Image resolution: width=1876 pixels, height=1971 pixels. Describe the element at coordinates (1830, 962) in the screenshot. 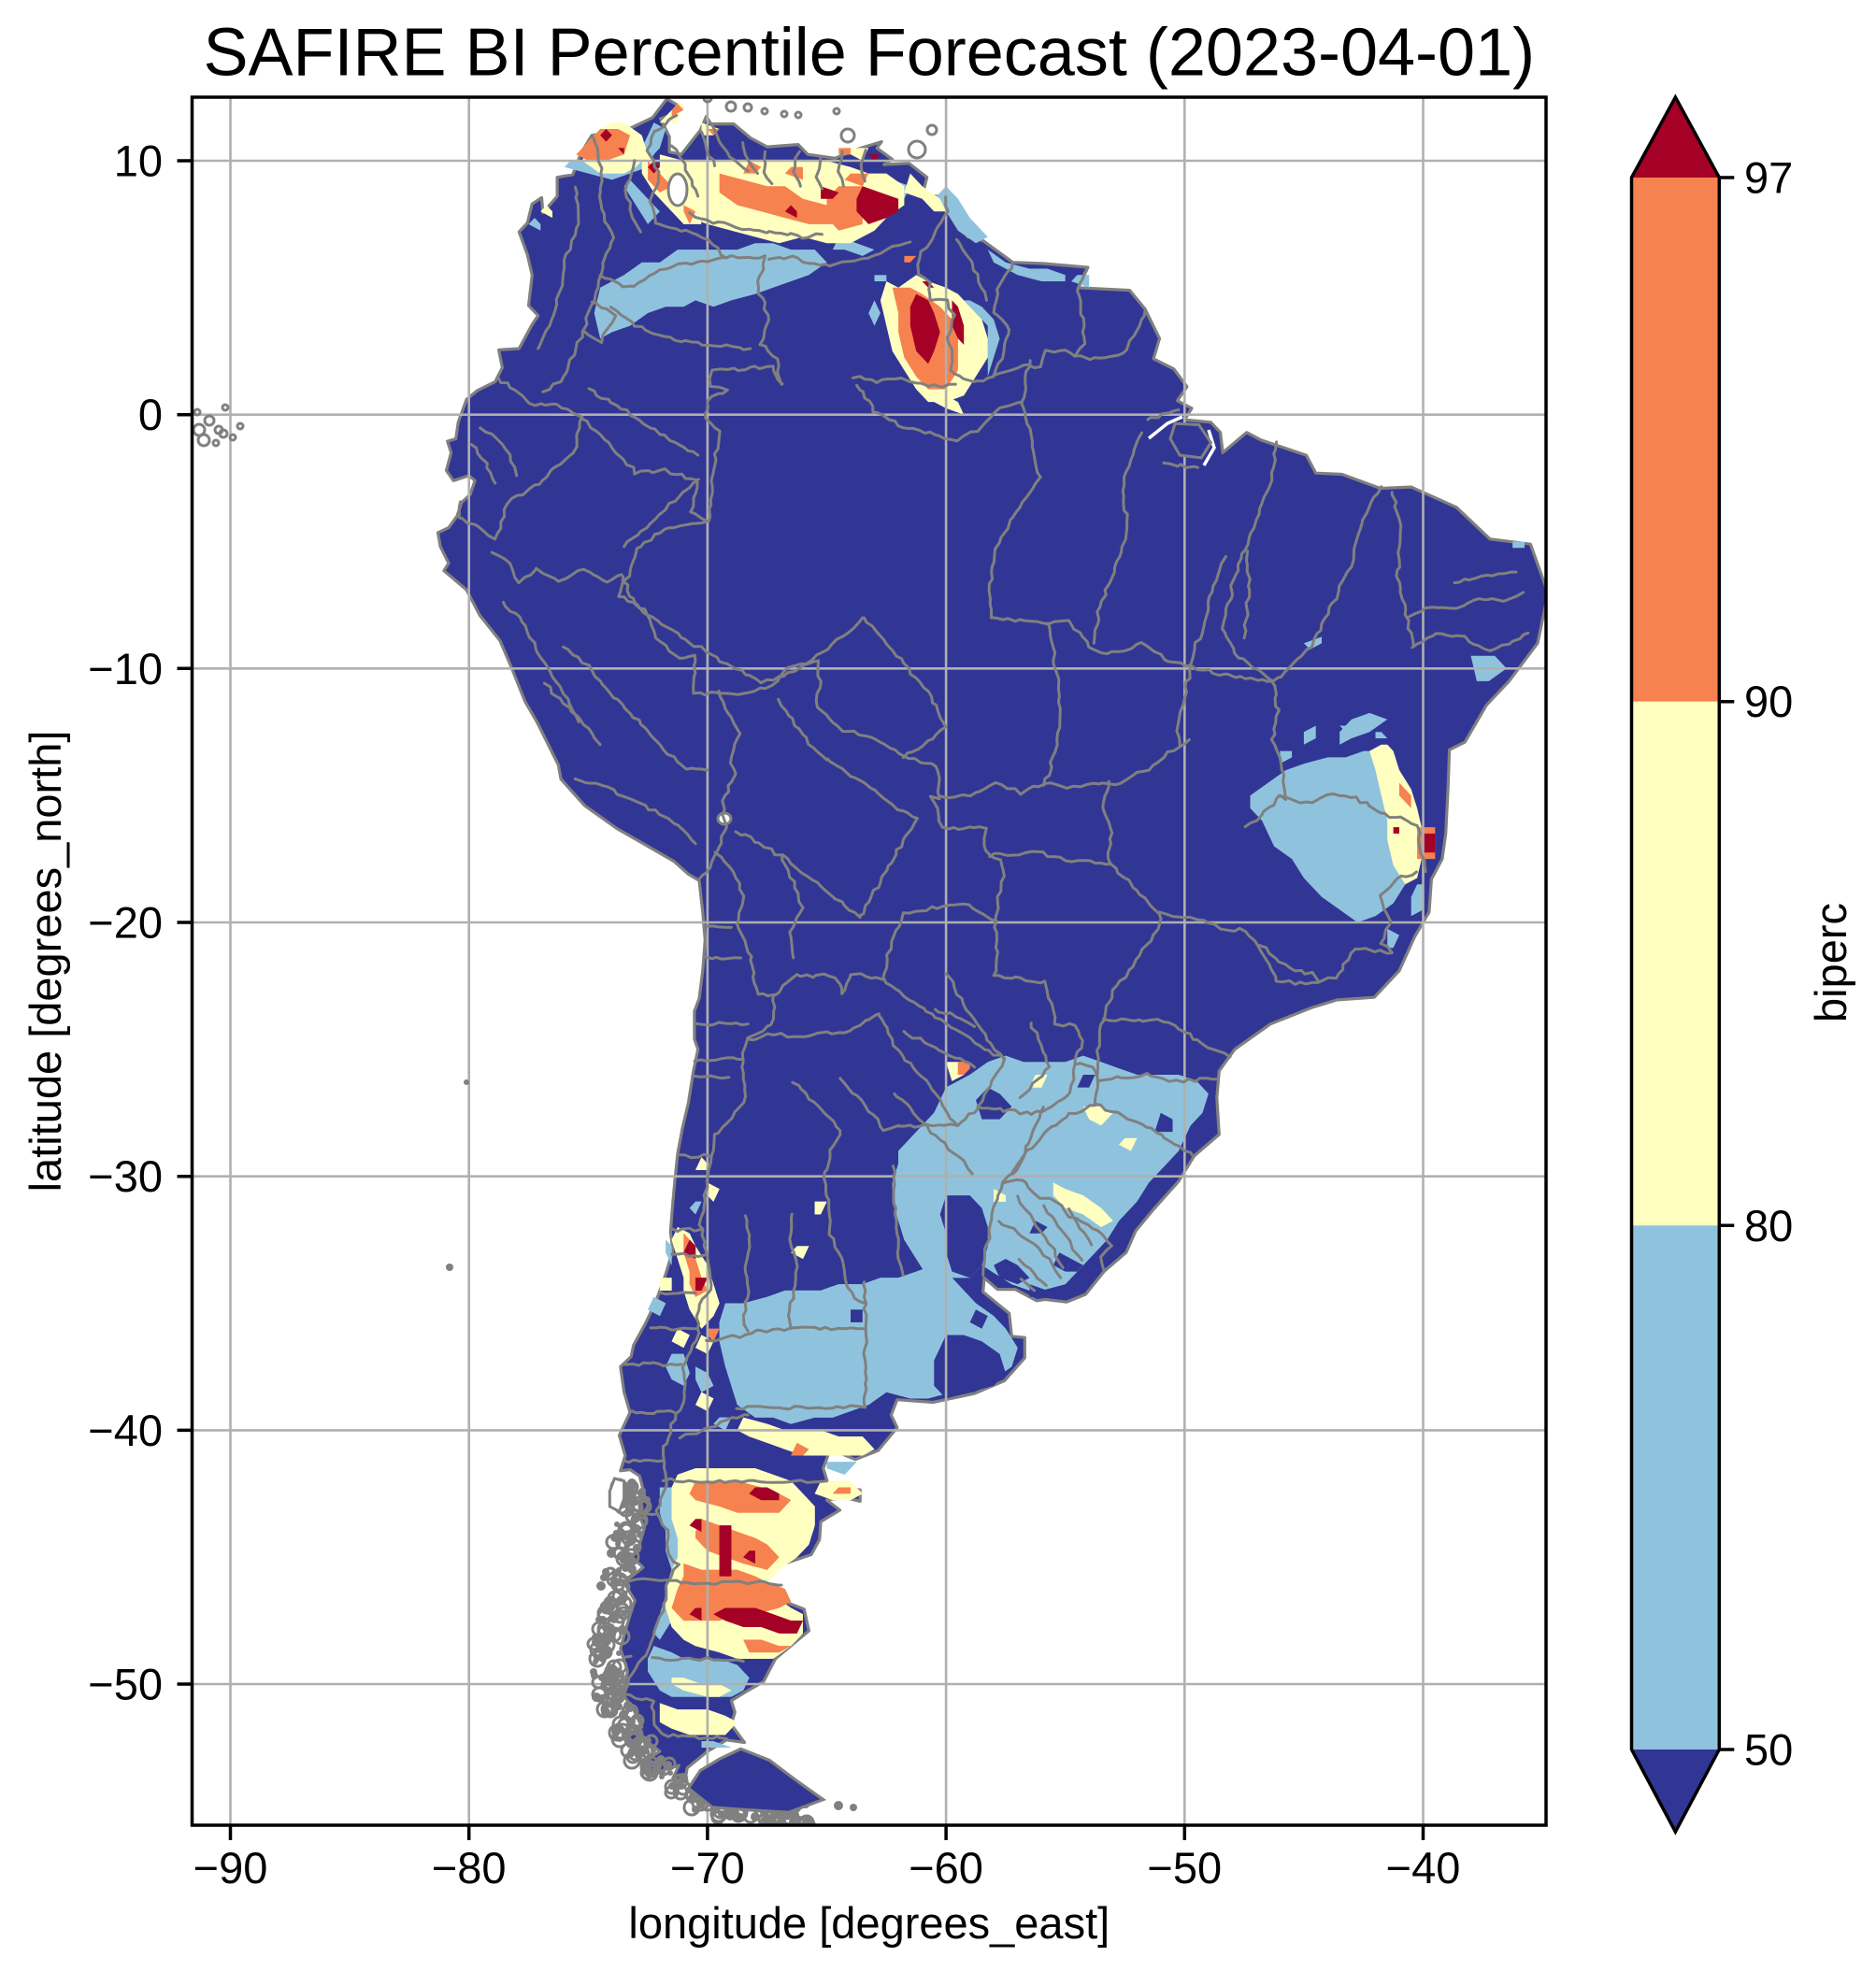

I see `svg-text: biperc` at that location.